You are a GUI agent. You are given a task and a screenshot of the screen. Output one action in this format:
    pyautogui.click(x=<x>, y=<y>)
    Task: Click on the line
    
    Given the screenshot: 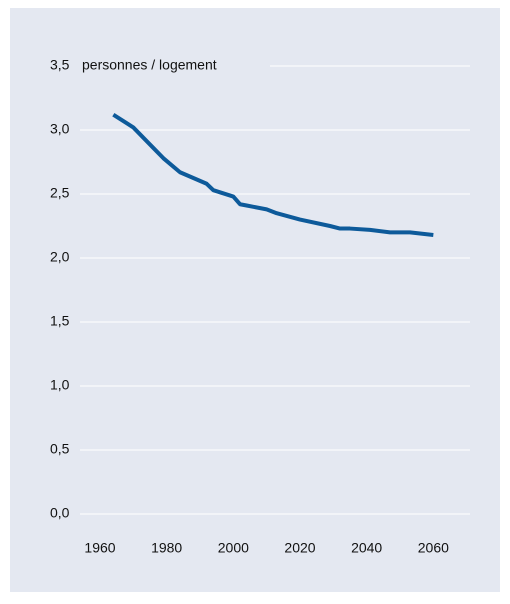 What is the action you would take?
    pyautogui.click(x=273, y=174)
    